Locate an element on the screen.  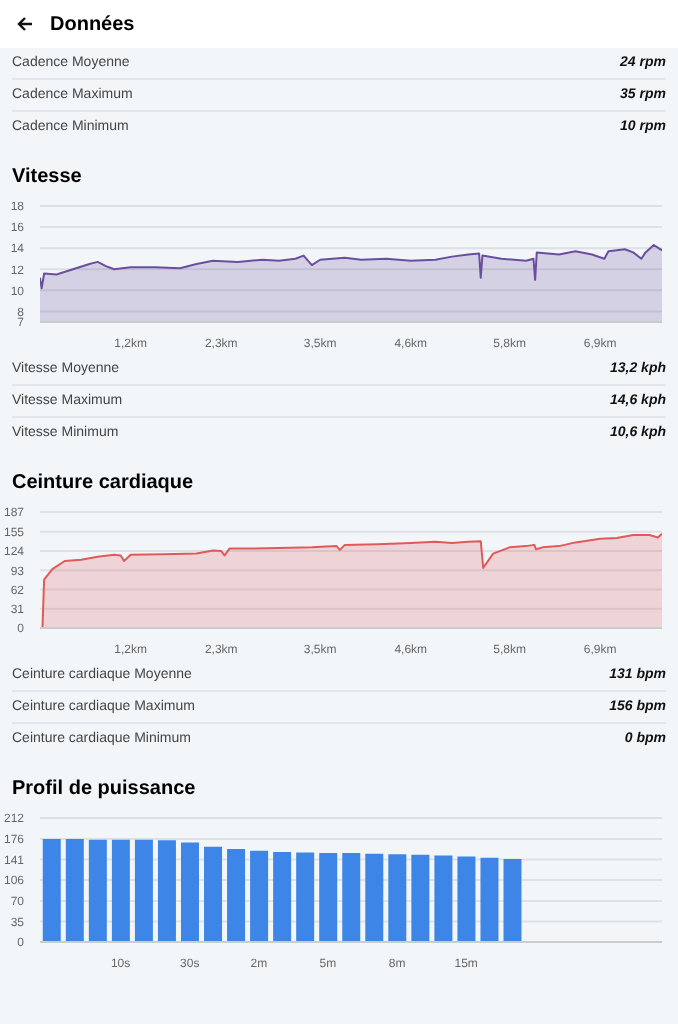
chart-title: Ceinture cardiaque is located at coordinates (103, 484).